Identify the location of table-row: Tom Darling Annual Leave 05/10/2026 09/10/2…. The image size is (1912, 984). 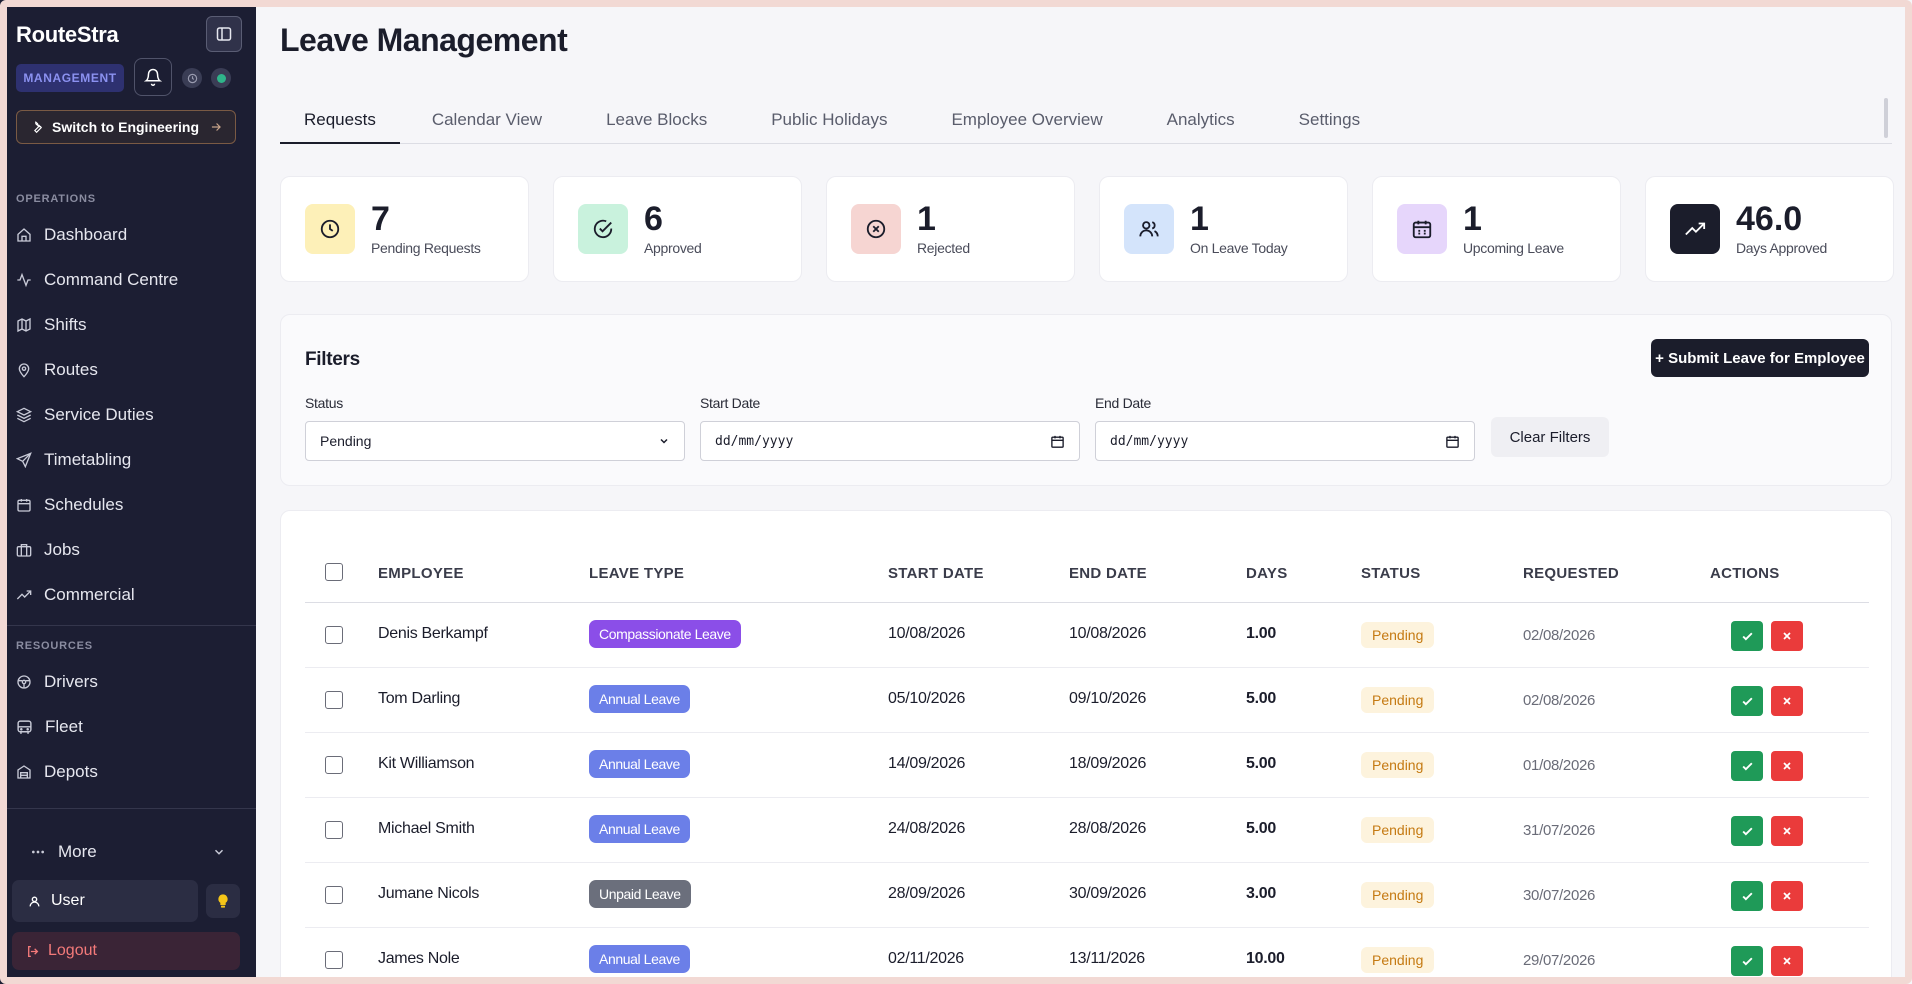
(1087, 700).